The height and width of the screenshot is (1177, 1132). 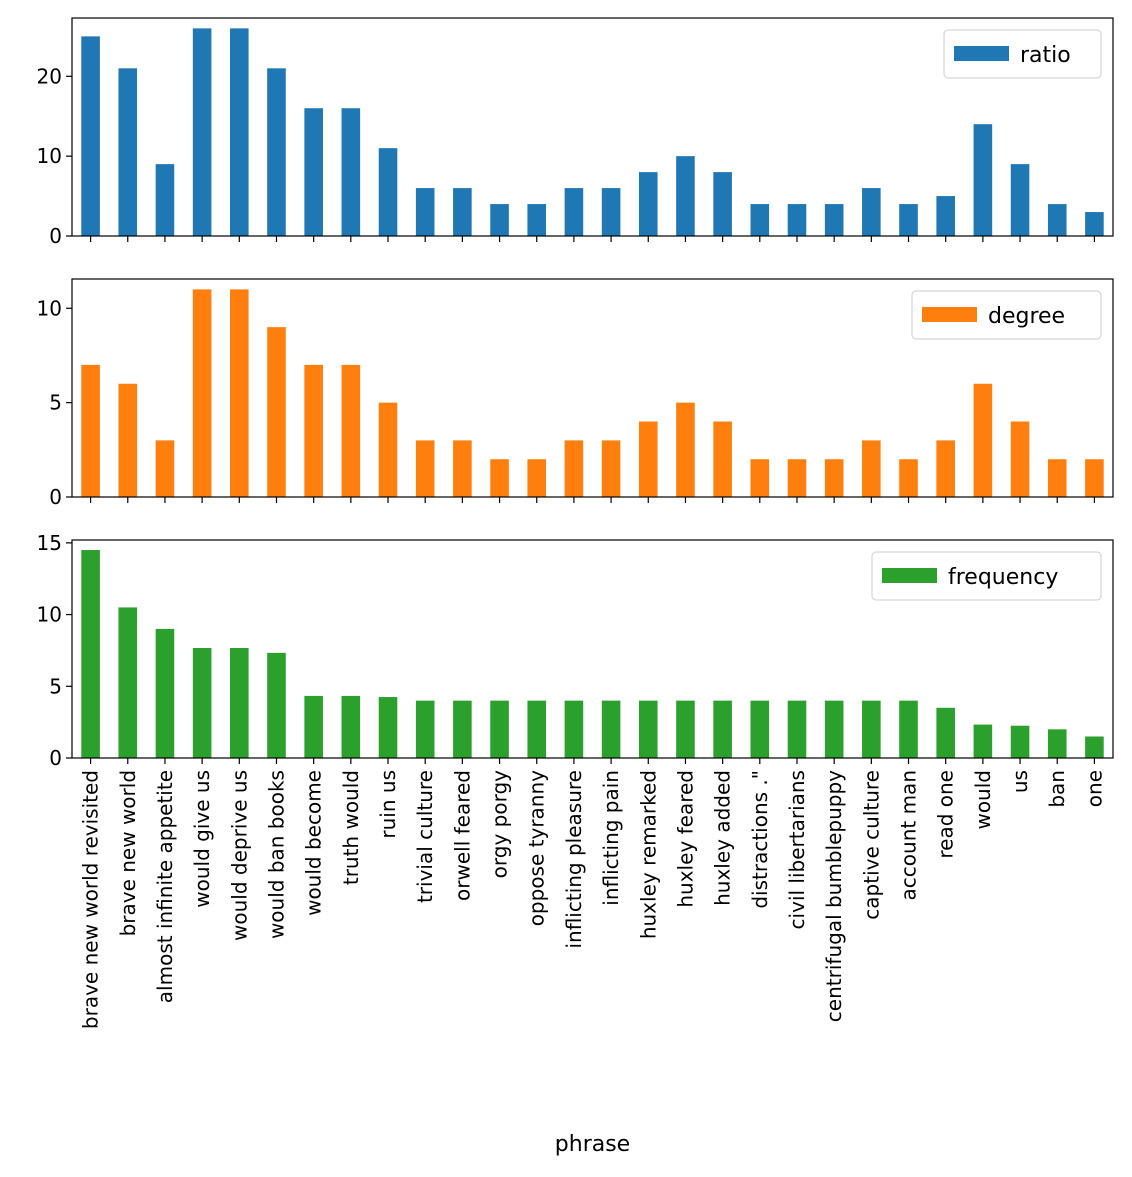 I want to click on legend: degree, so click(x=1006, y=315).